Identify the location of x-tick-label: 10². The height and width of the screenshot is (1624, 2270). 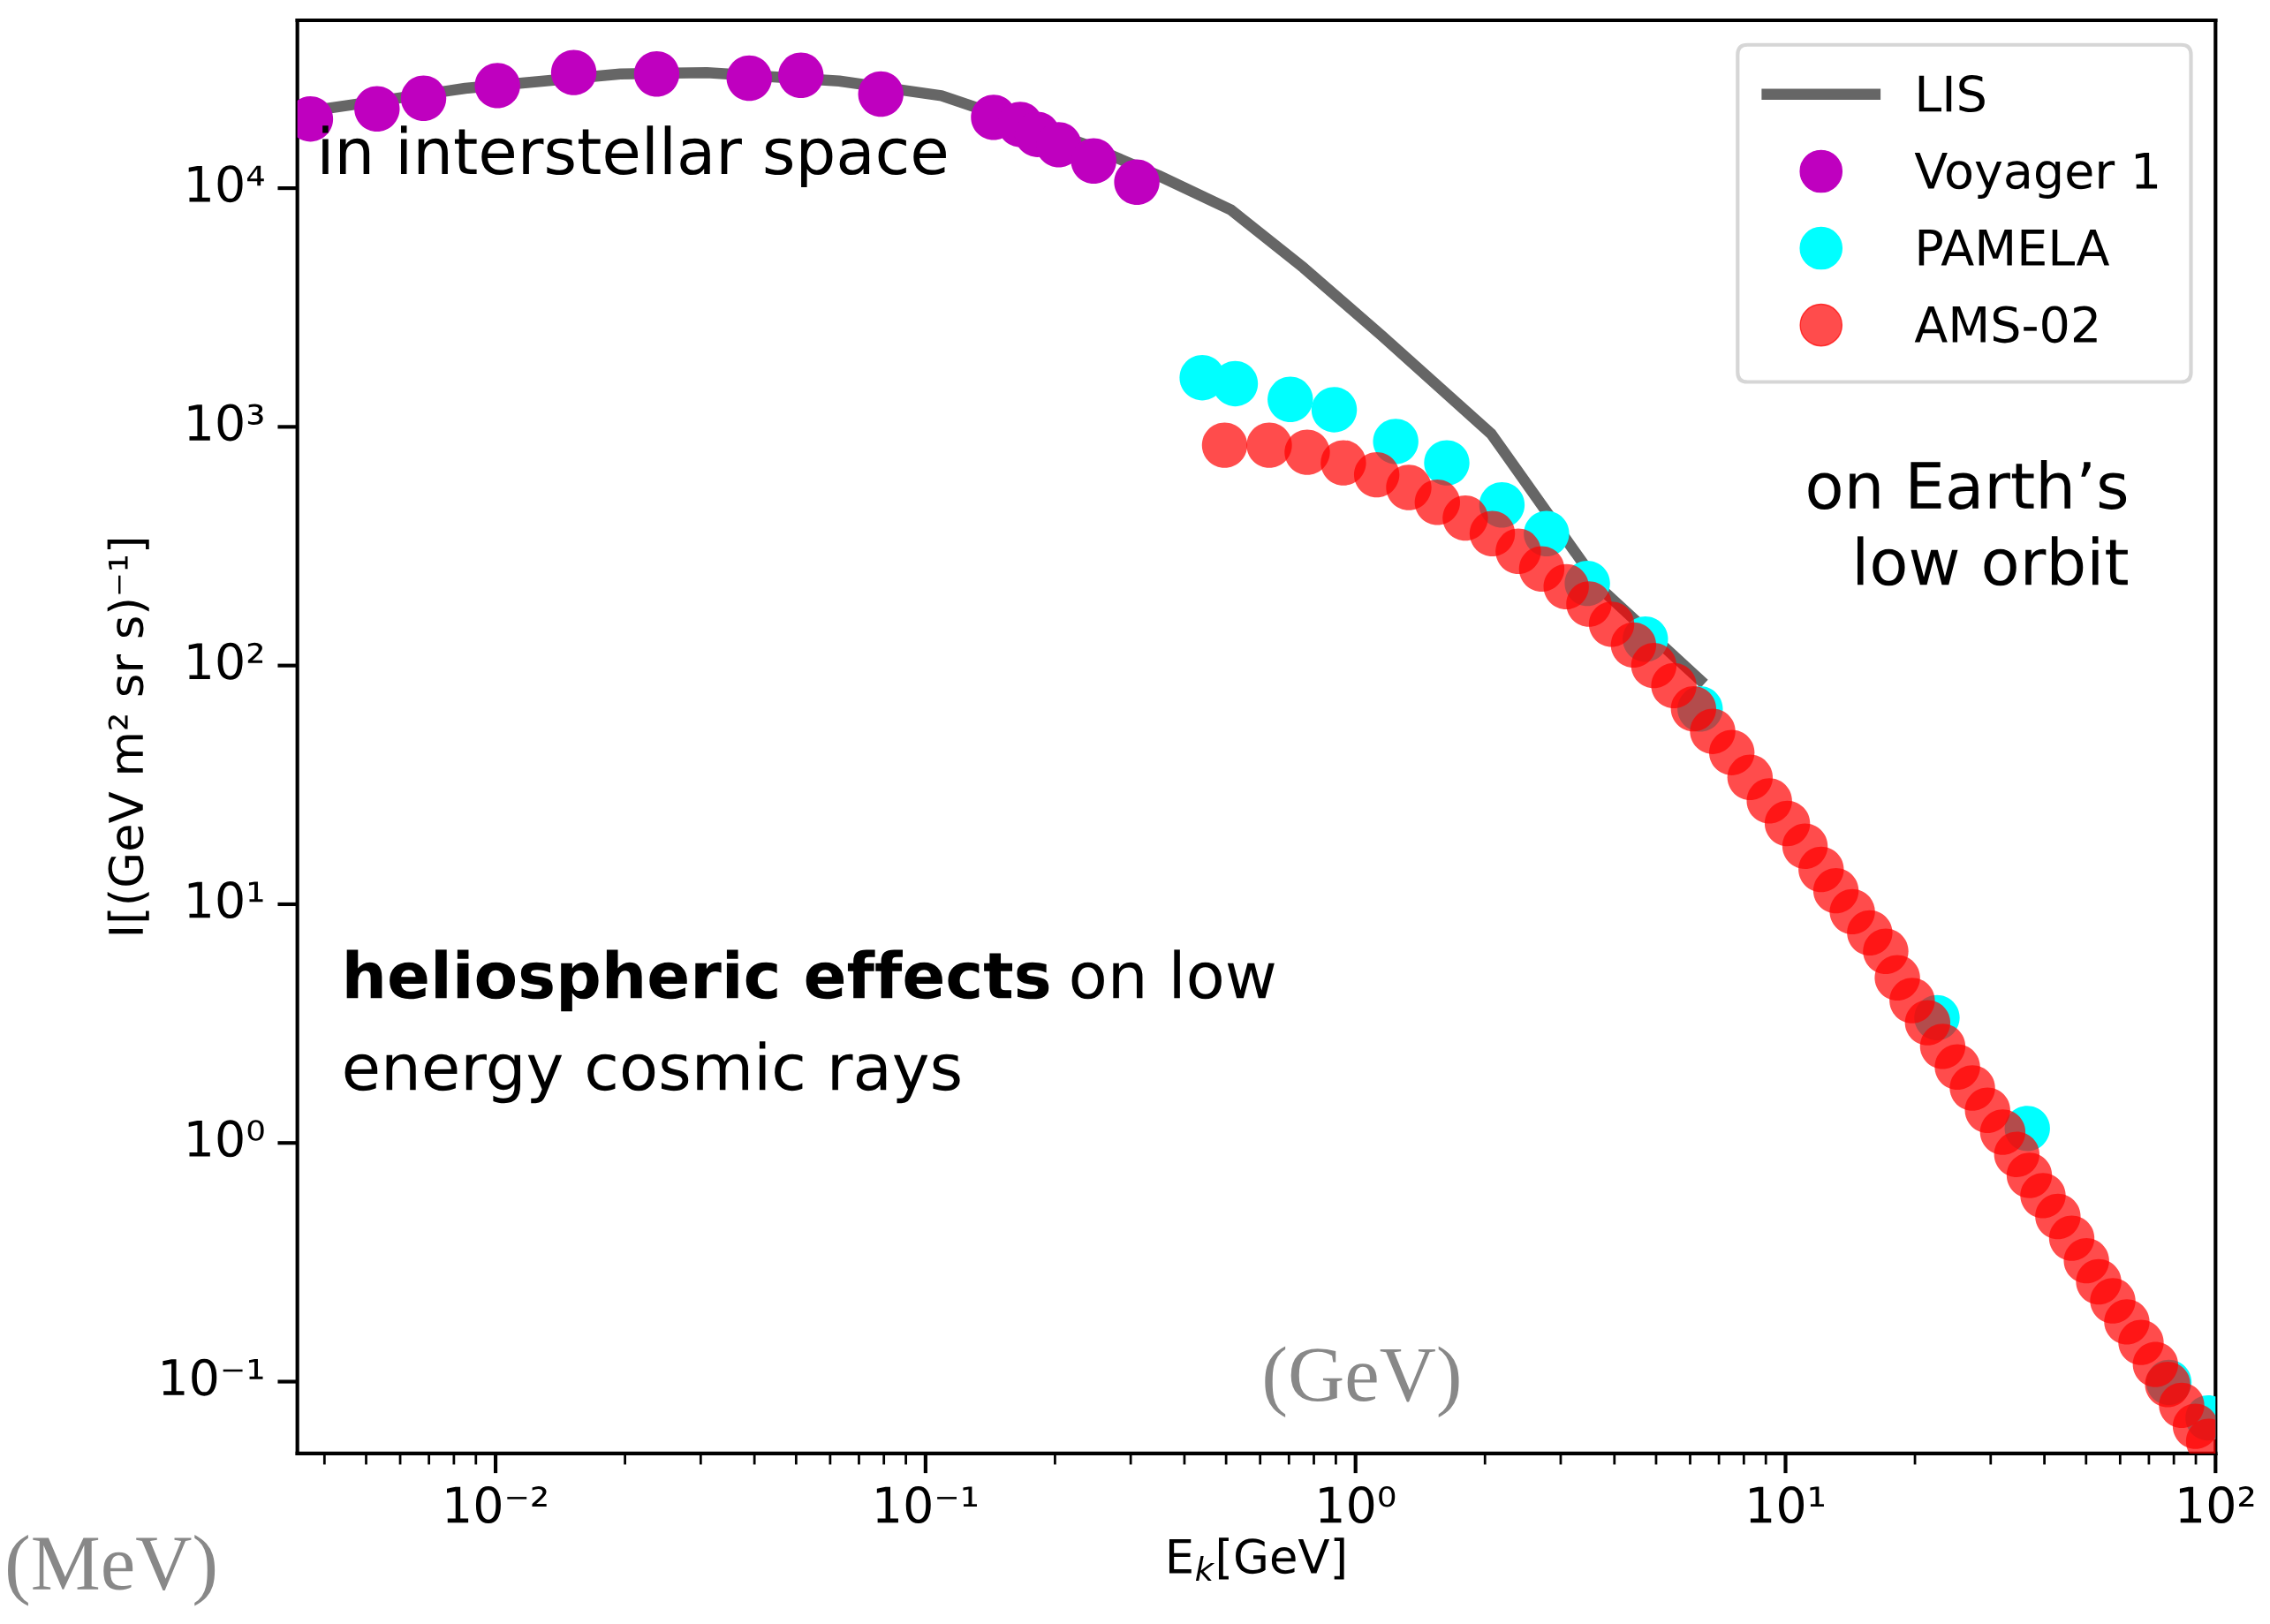
(2216, 1505).